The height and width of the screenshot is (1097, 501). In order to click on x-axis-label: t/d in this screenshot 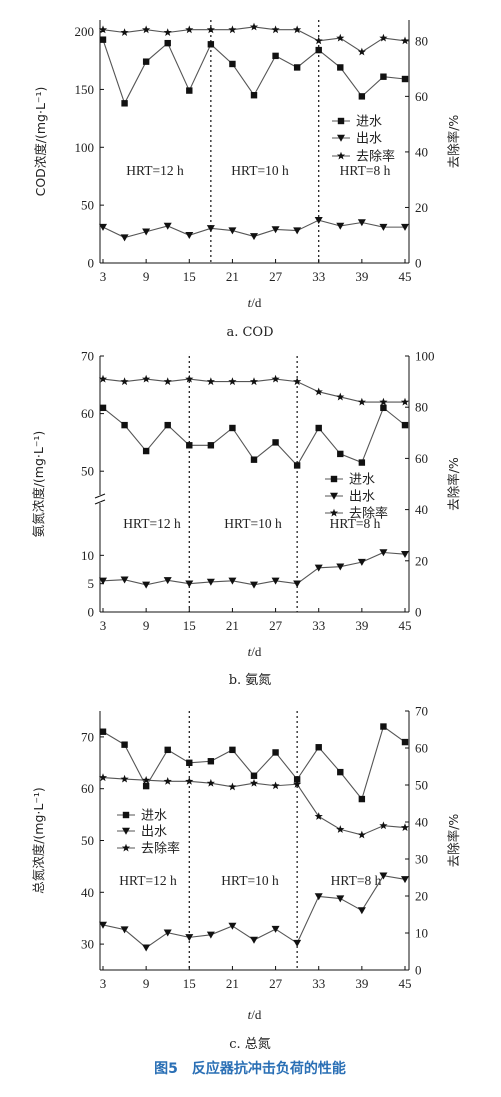, I will do `click(255, 651)`.